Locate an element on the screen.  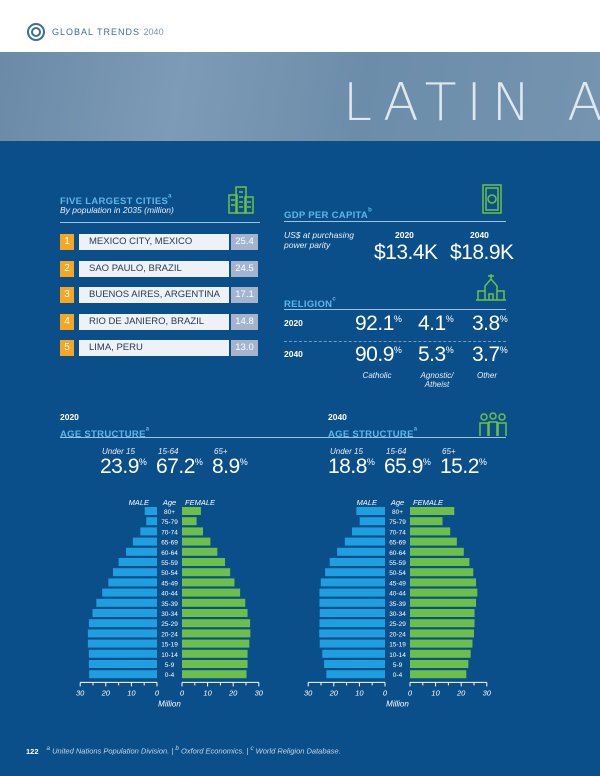
tick-label: 10 is located at coordinates (359, 692).